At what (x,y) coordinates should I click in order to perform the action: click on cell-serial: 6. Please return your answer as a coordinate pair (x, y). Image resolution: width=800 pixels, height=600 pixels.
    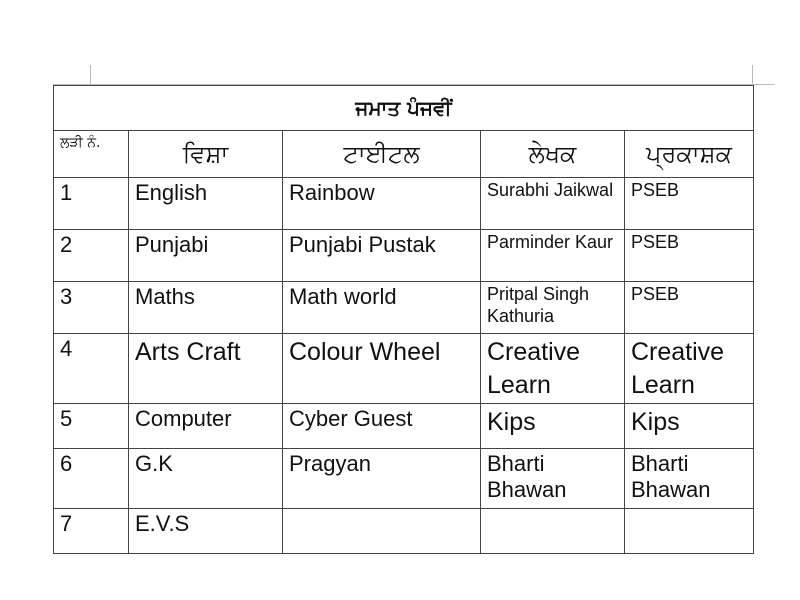
    Looking at the image, I should click on (91, 478).